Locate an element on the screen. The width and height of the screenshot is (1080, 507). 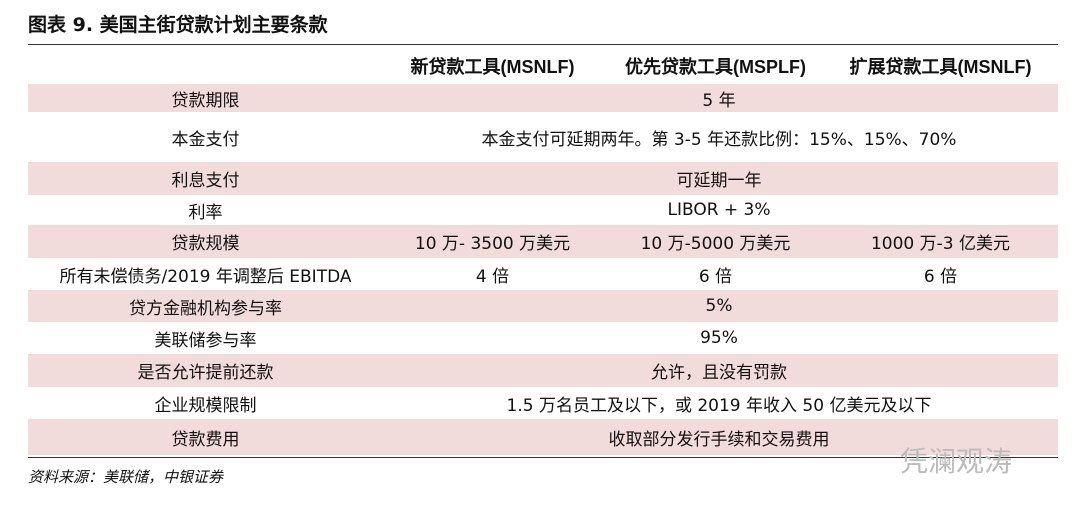
cell: 1000 万-3 亿美元 is located at coordinates (940, 244).